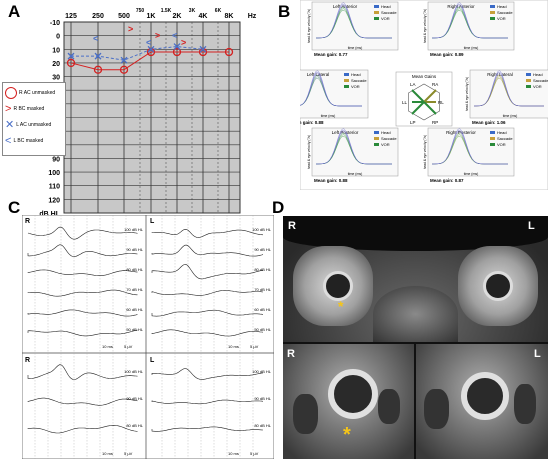  What do you see at coordinates (71, 16) in the screenshot?
I see `freq-top-label: 125` at bounding box center [71, 16].